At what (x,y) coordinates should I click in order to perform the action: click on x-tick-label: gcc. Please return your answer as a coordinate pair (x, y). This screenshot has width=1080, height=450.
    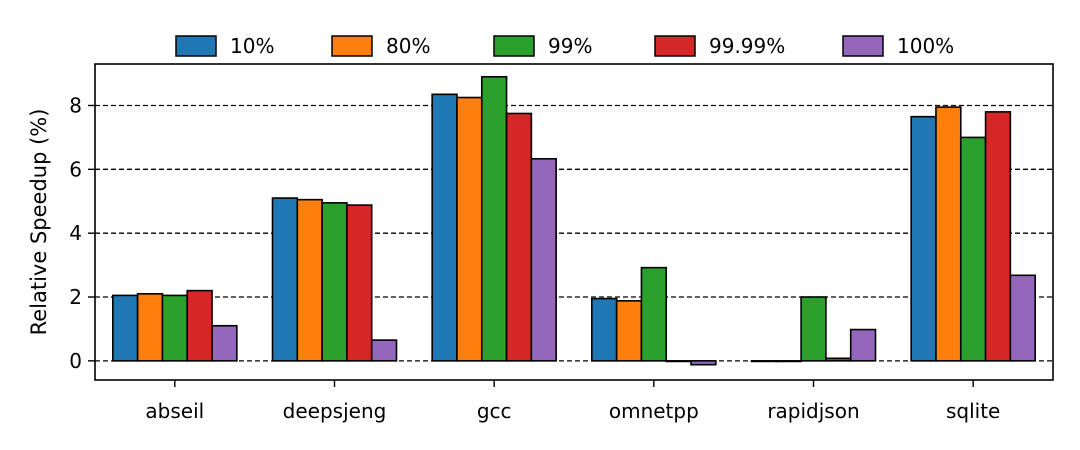
    Looking at the image, I should click on (494, 411).